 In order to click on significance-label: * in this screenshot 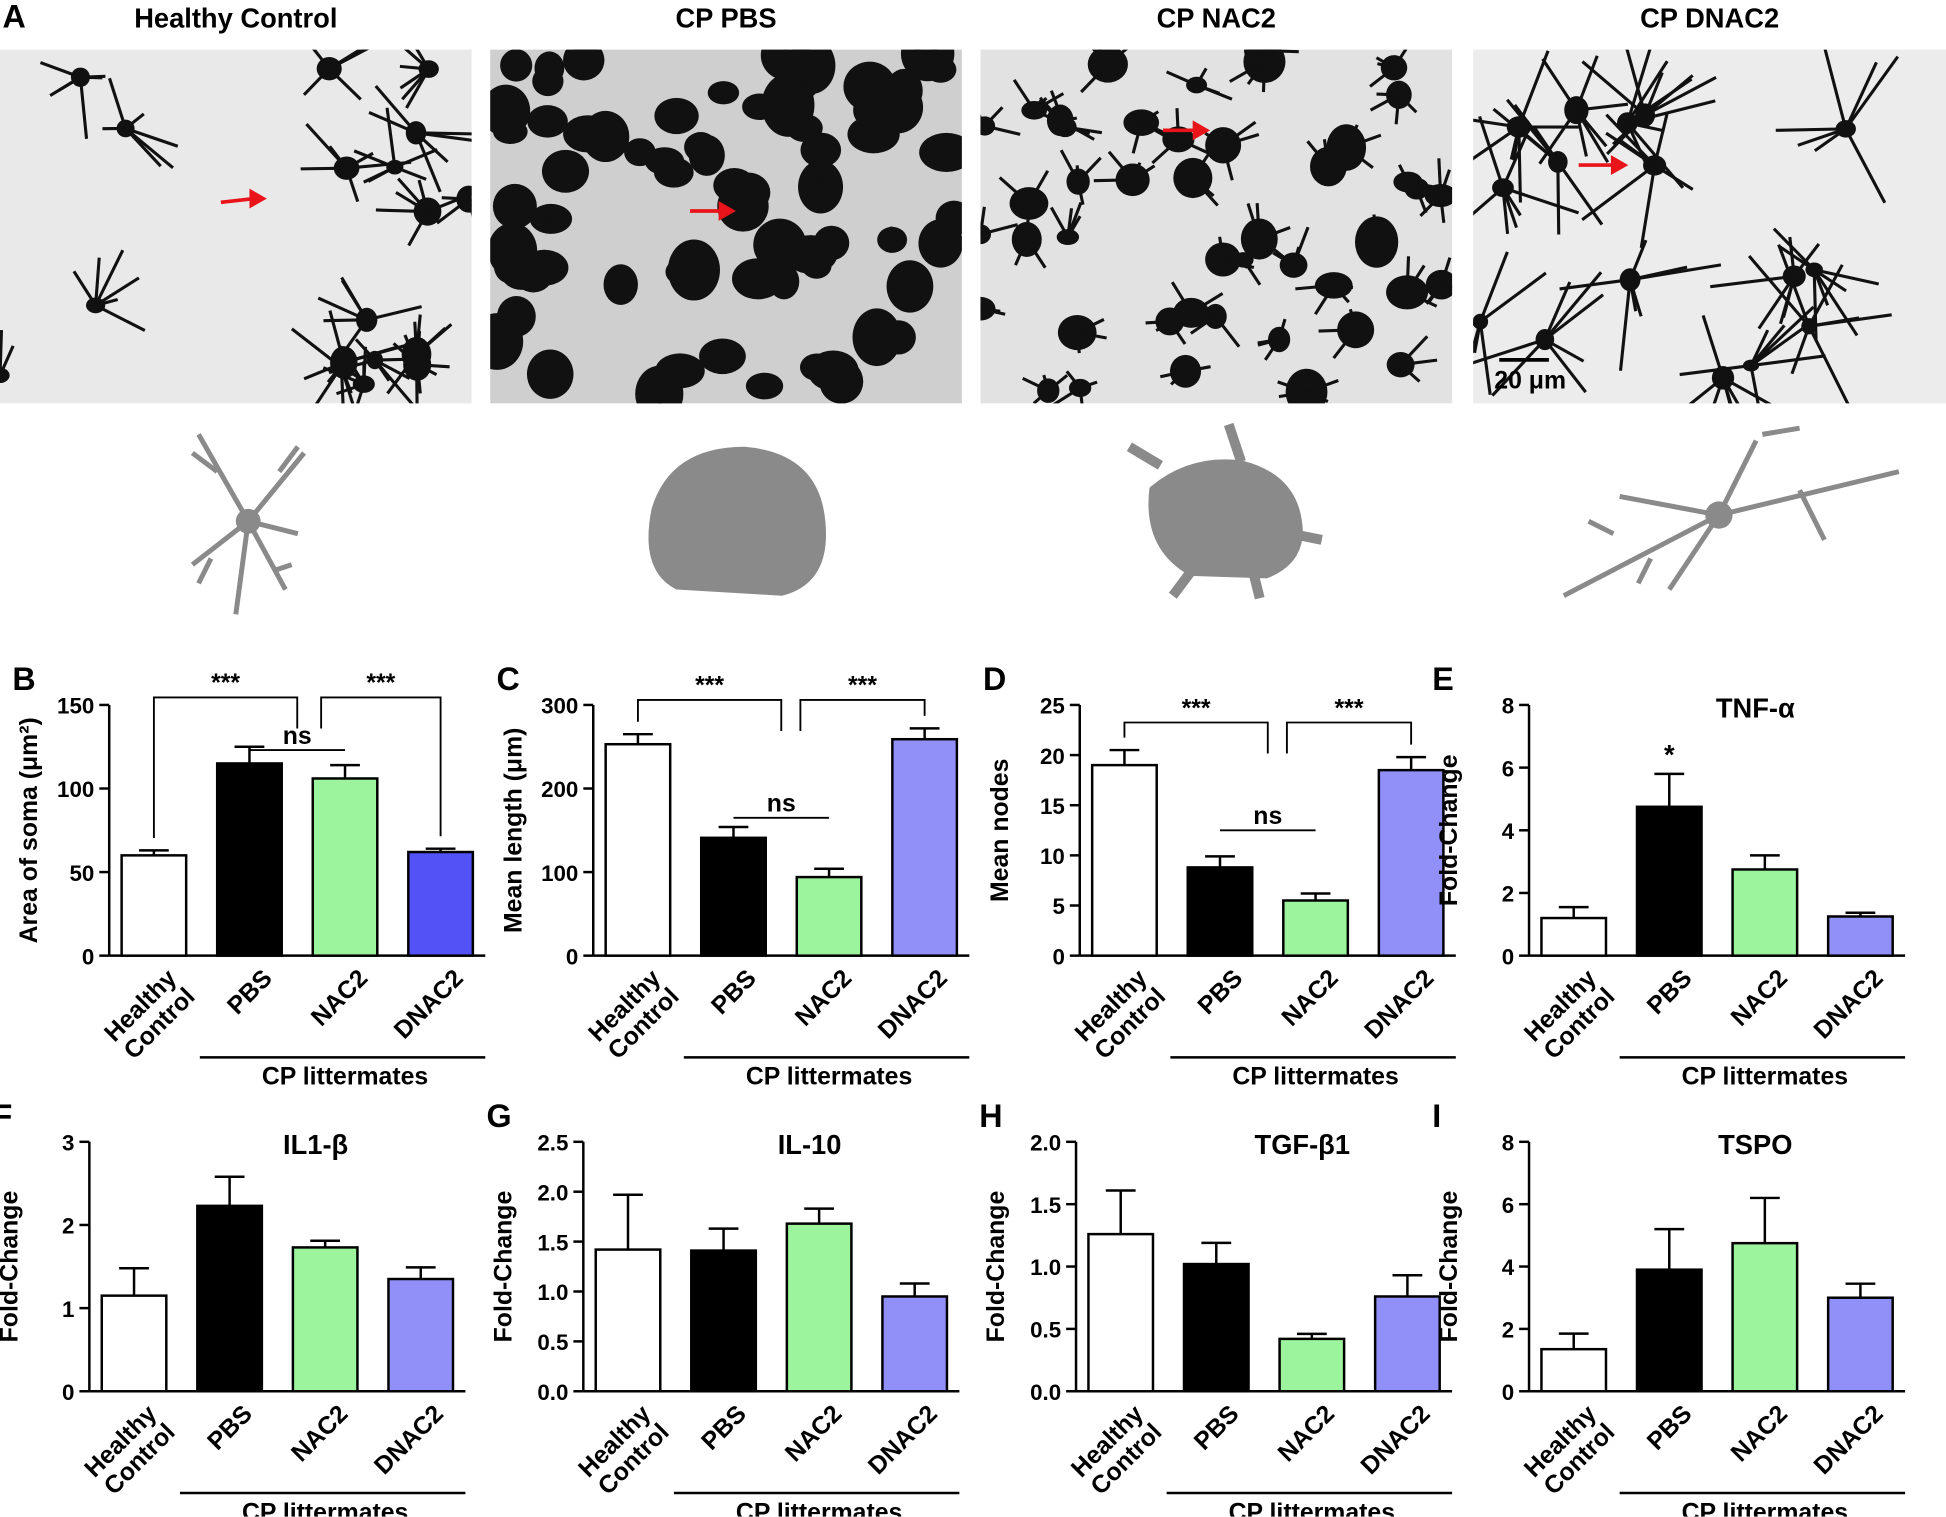, I will do `click(1669, 754)`.